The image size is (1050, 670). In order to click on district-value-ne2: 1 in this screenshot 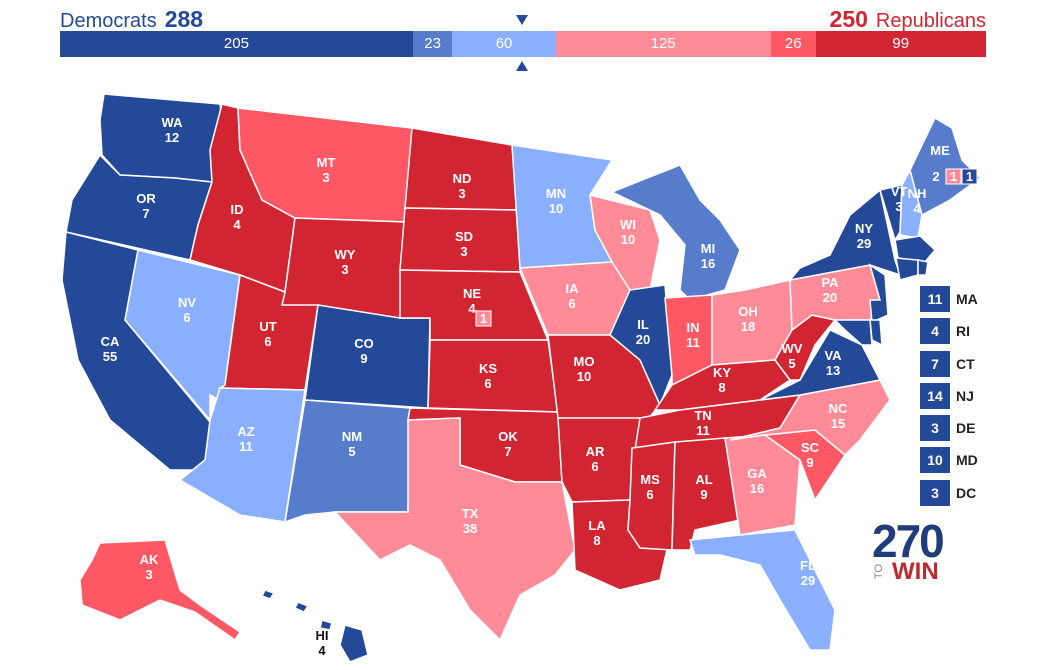, I will do `click(483, 318)`.